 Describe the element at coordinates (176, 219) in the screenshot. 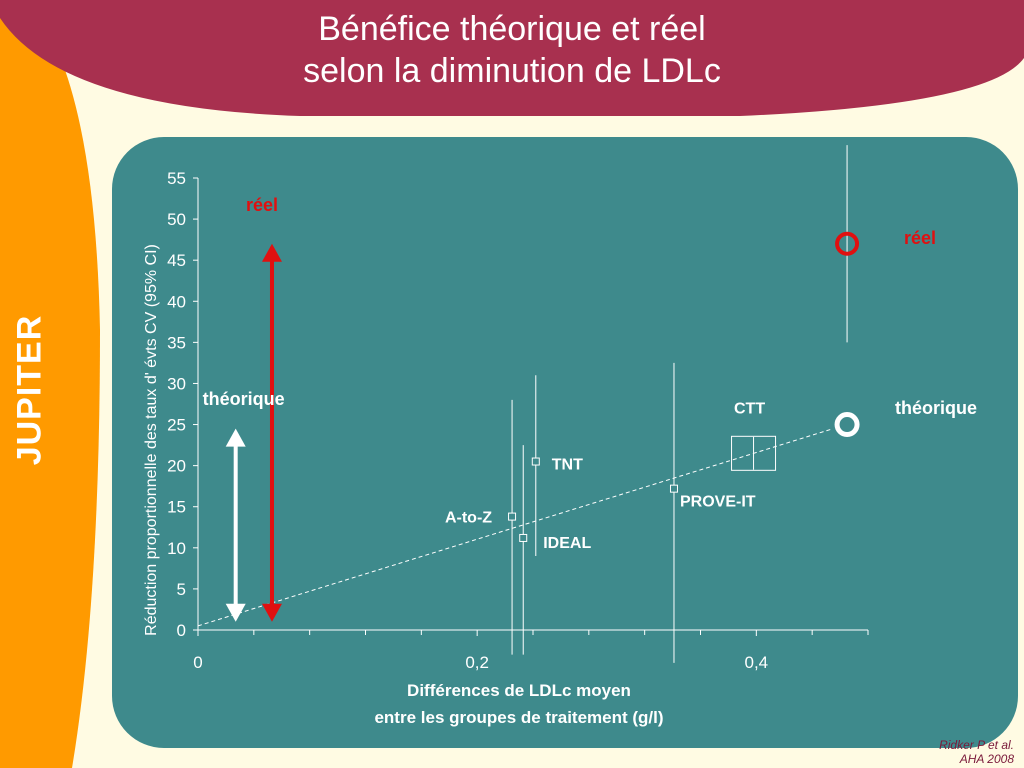

I see `y-tick-label: 50` at that location.